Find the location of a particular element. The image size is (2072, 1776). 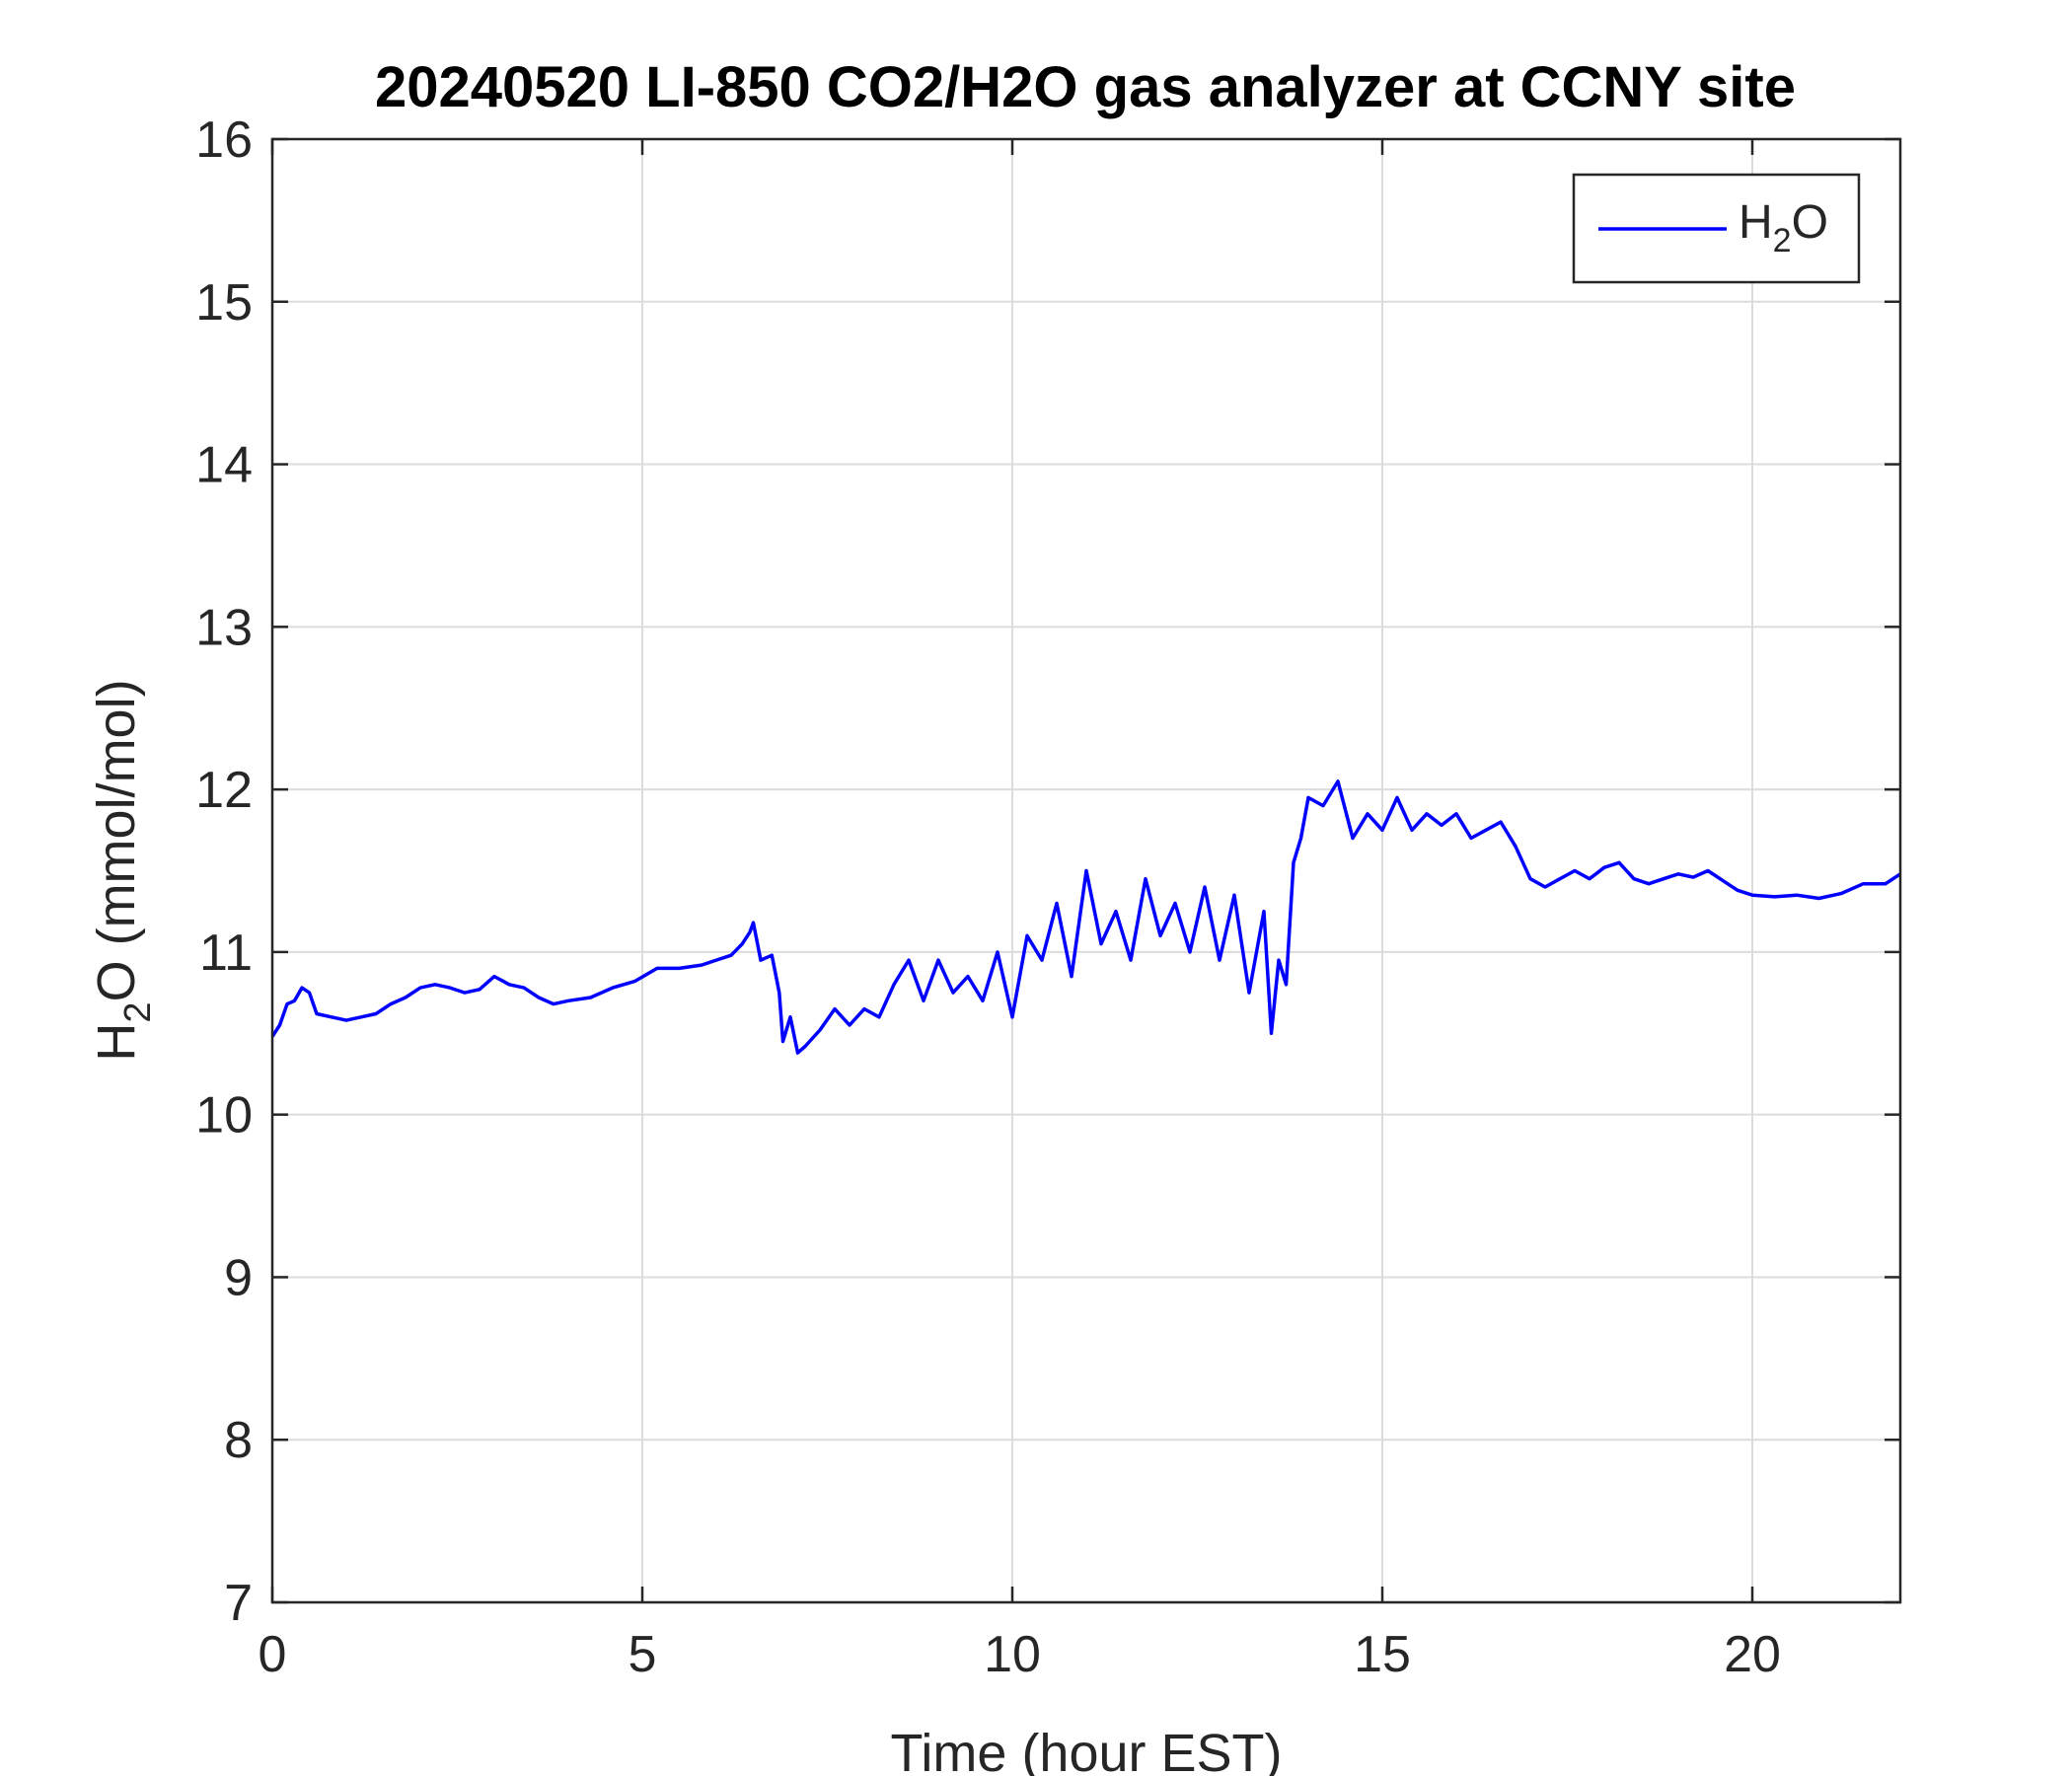

y-axis-label: H2O (mmol/mol) is located at coordinates (123, 870).